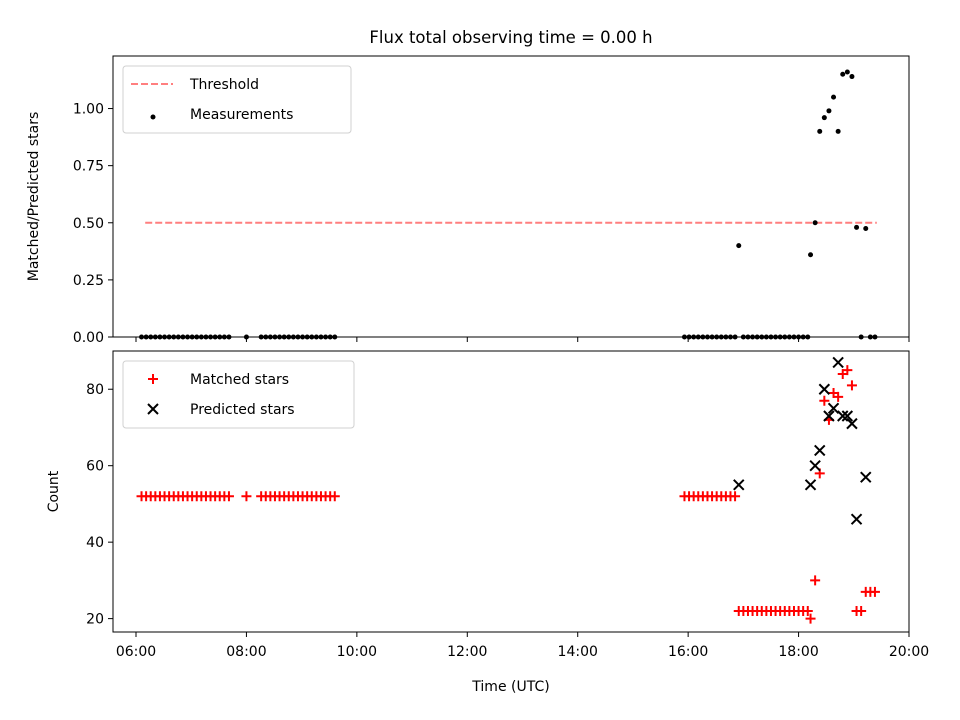 The width and height of the screenshot is (960, 720). What do you see at coordinates (88, 167) in the screenshot?
I see `y-tick-label: 0.75` at bounding box center [88, 167].